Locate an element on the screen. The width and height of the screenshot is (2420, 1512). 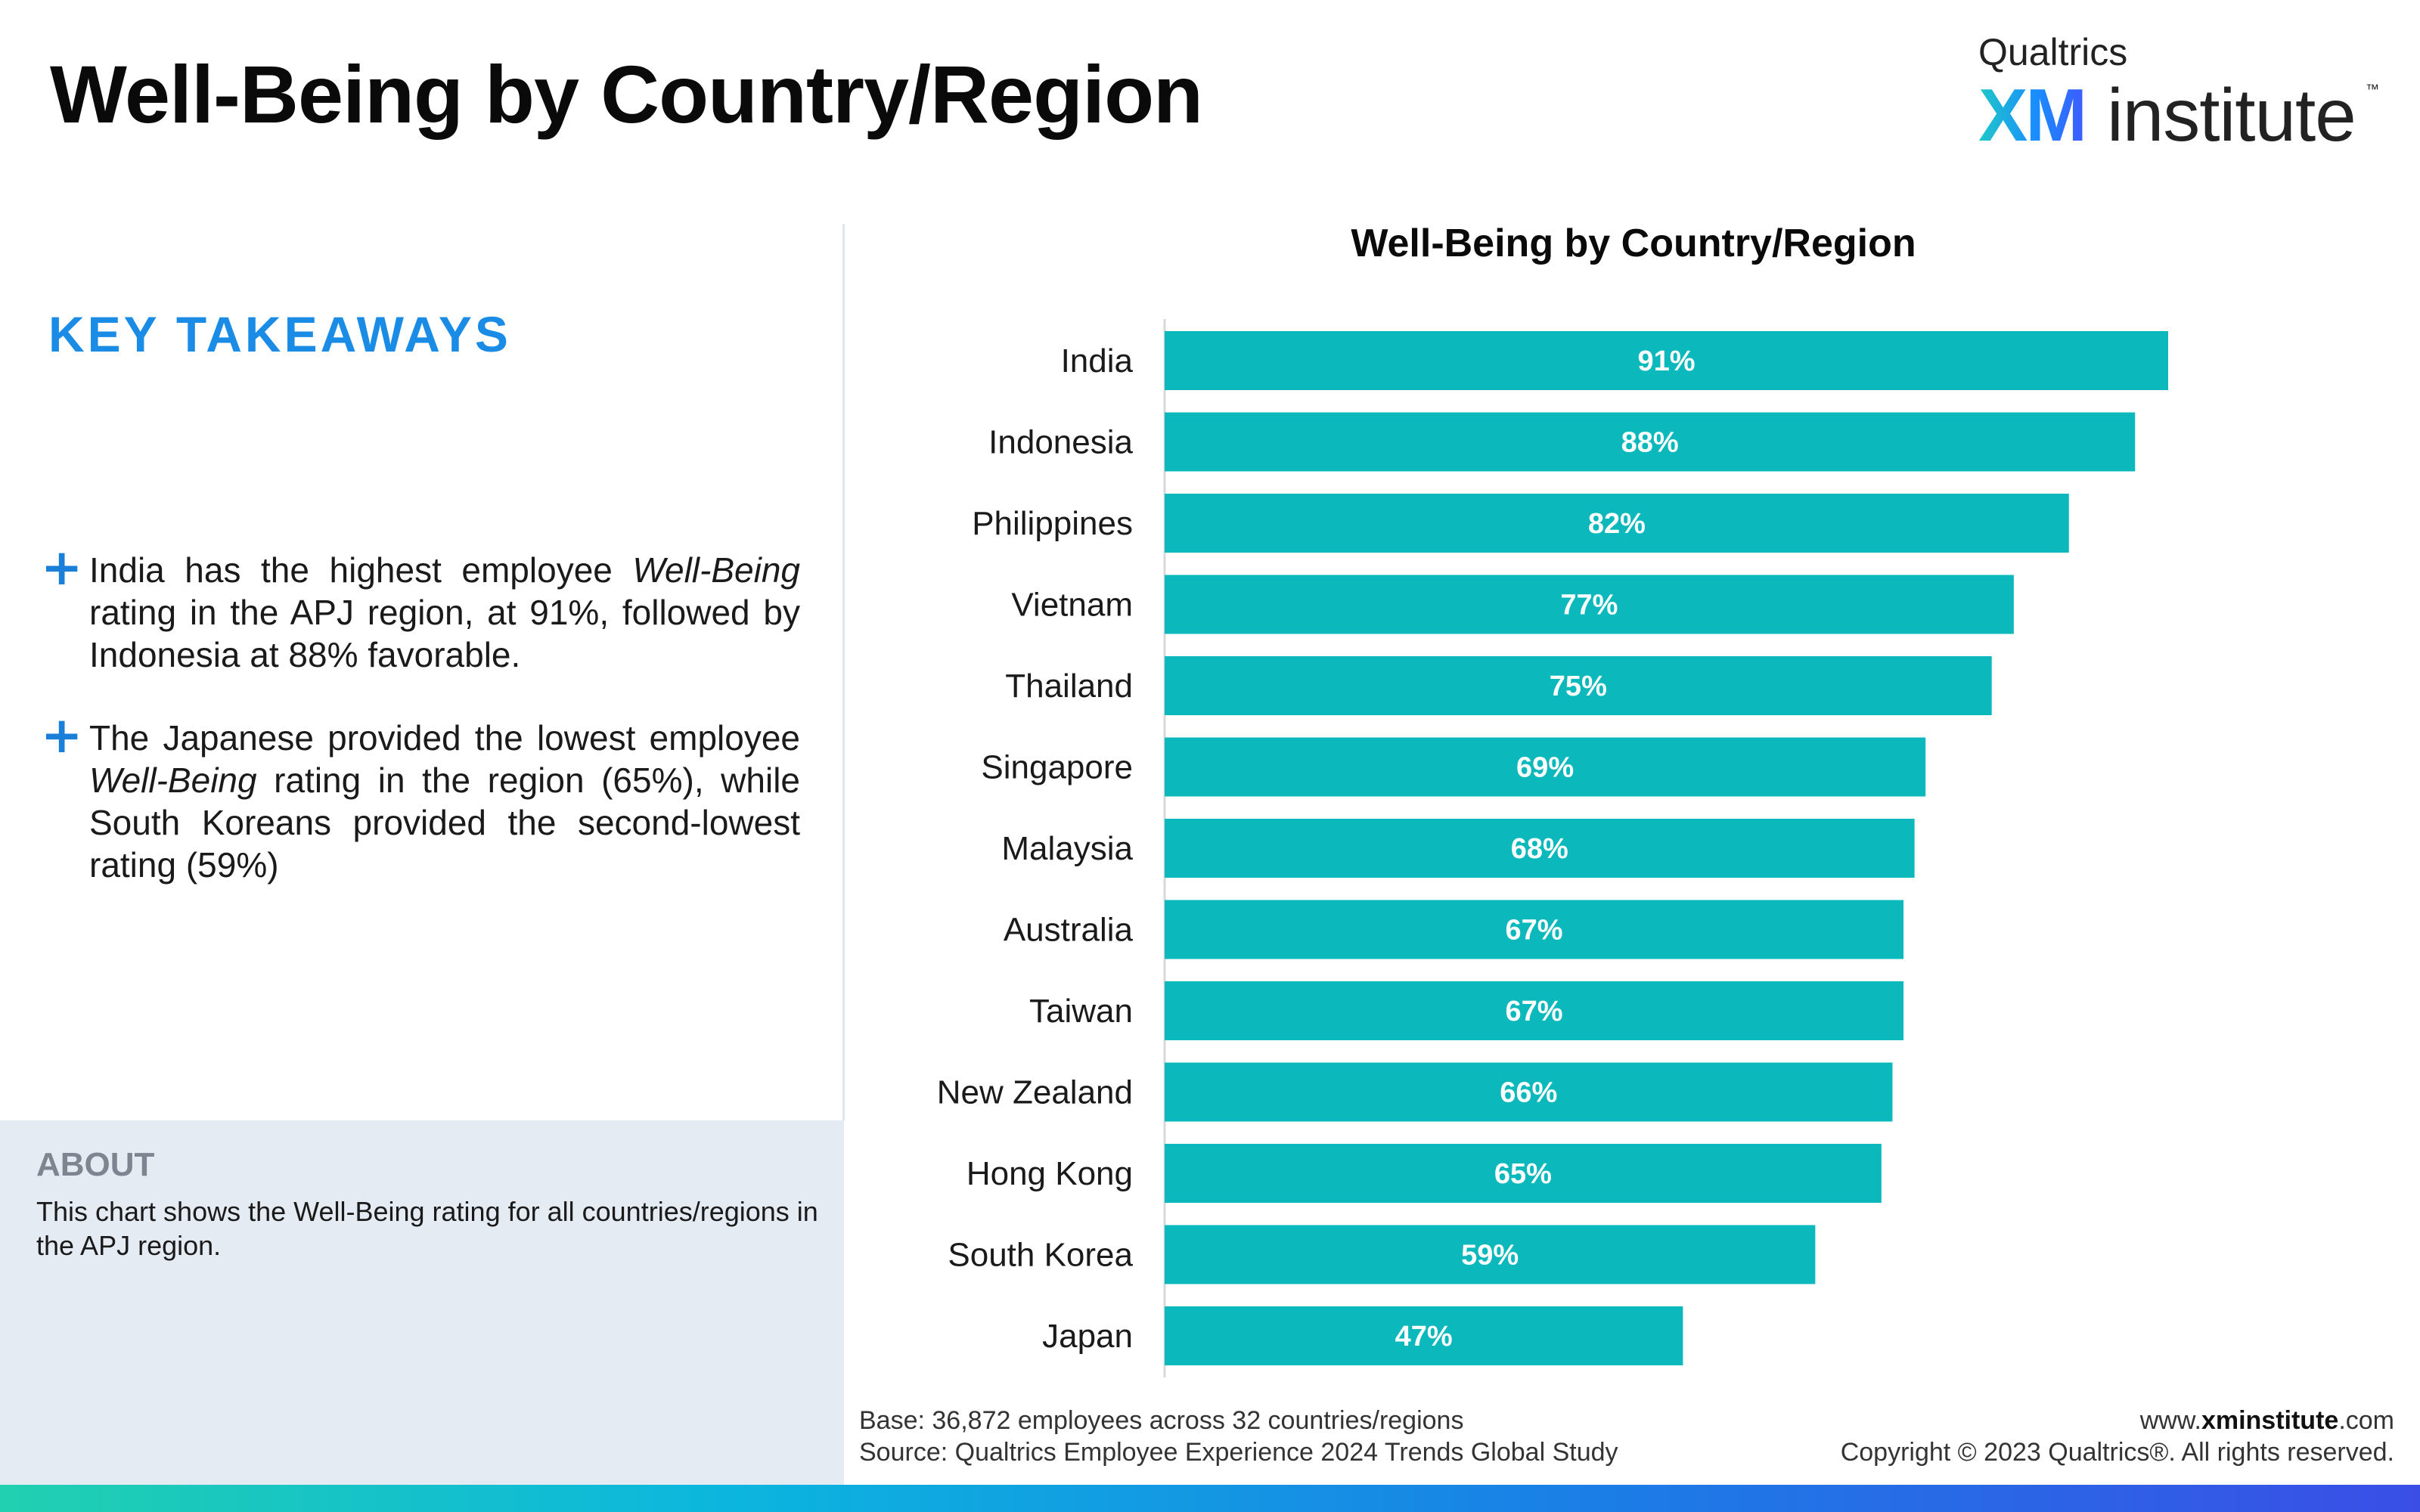
data-label: 47% is located at coordinates (1424, 1336).